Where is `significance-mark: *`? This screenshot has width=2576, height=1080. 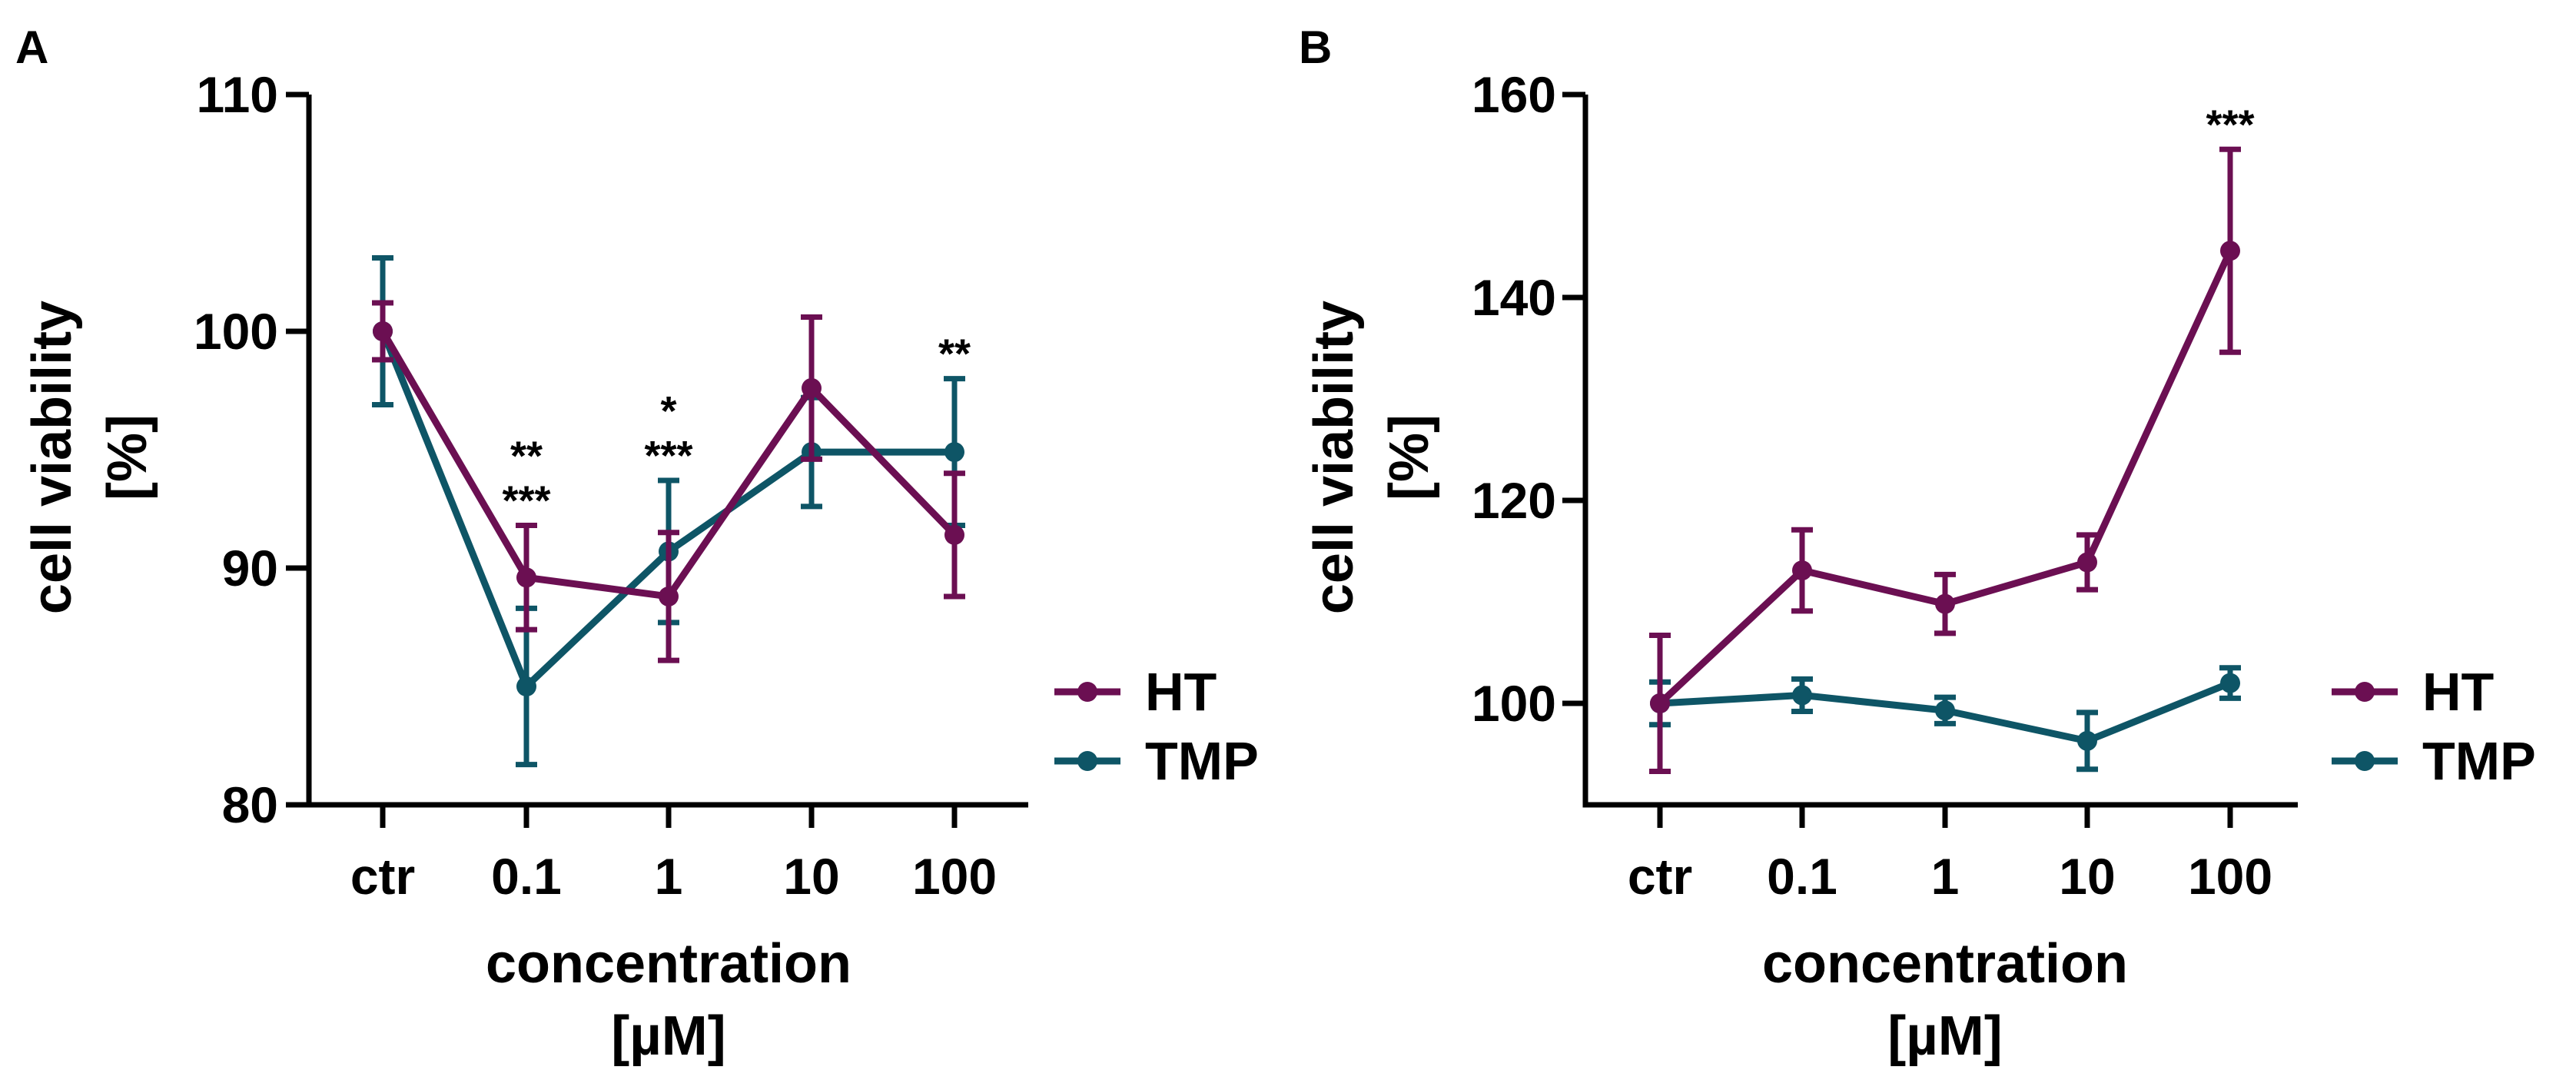 significance-mark: * is located at coordinates (668, 411).